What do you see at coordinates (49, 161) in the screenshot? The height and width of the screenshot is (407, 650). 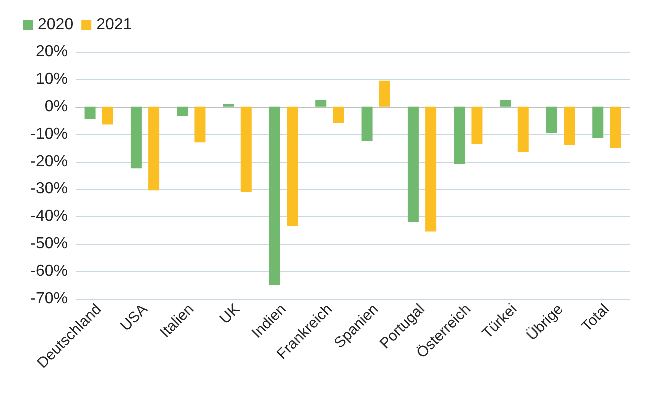 I see `y-tick-label: -20%` at bounding box center [49, 161].